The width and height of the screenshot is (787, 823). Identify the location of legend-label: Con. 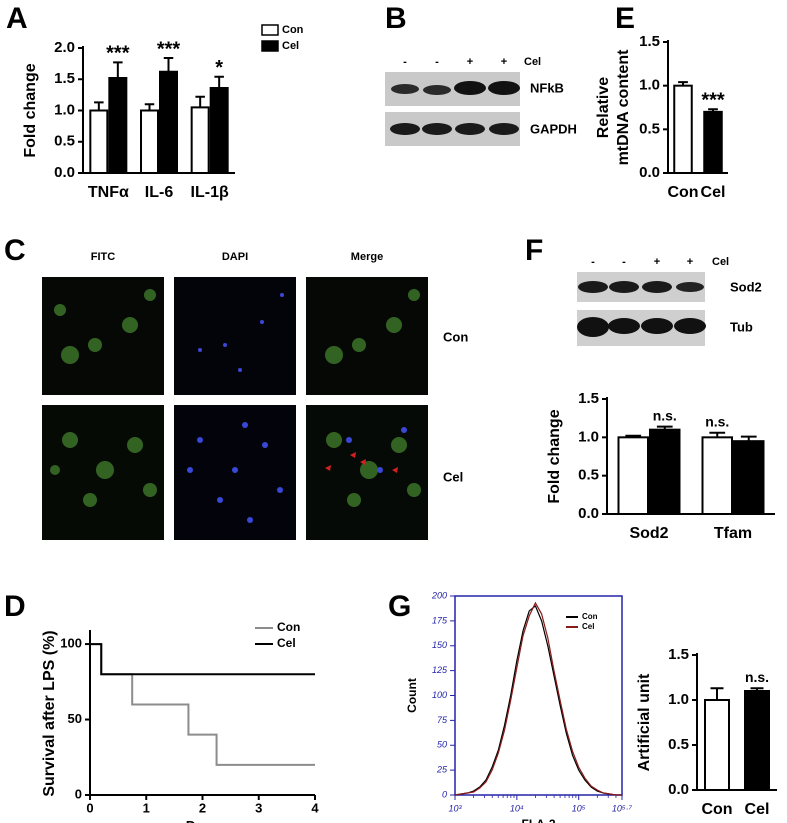
(288, 627).